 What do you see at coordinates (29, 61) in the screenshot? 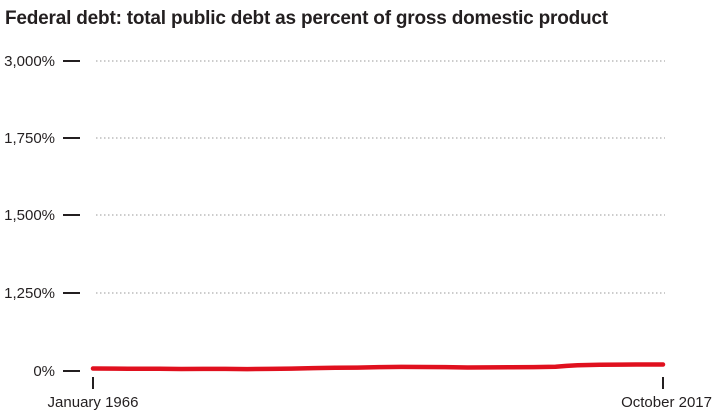
I see `y-tick-label: 3,000%` at bounding box center [29, 61].